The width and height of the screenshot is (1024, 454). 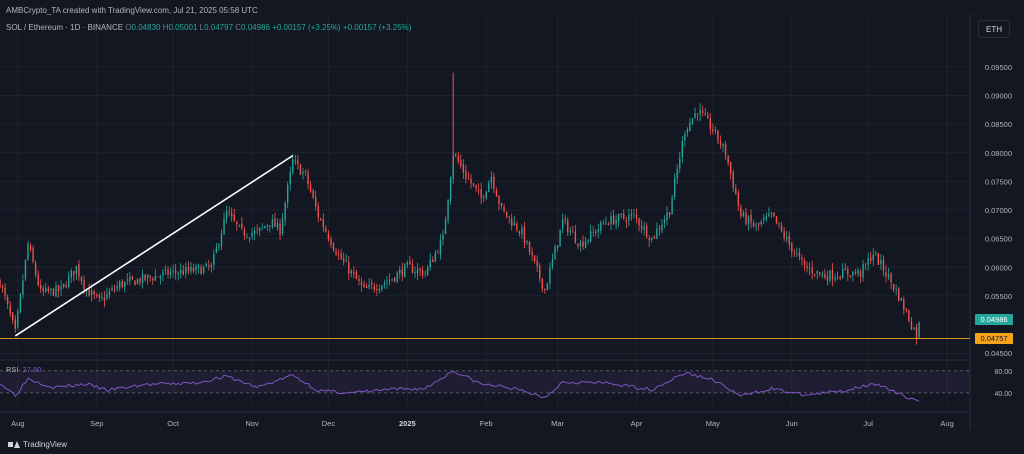 What do you see at coordinates (998, 153) in the screenshot?
I see `price-tick-label: 0.08000` at bounding box center [998, 153].